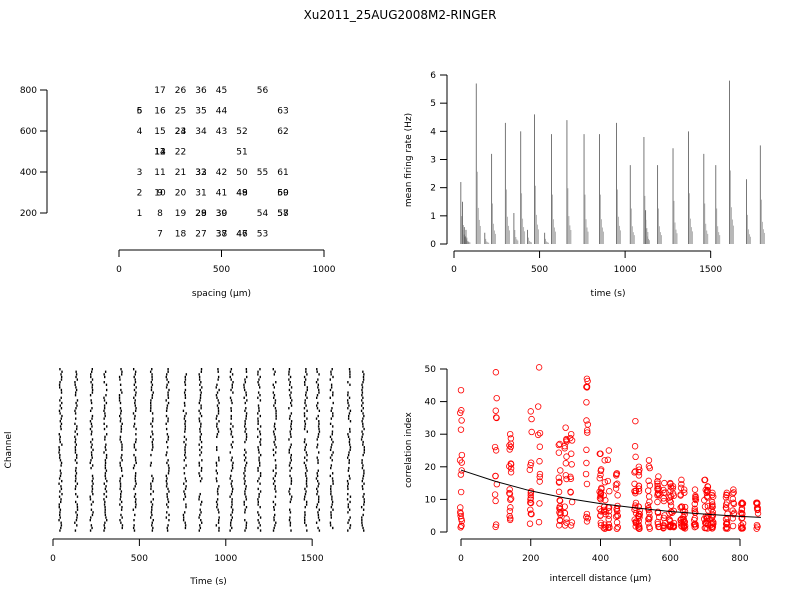 The image size is (800, 600). What do you see at coordinates (282, 112) in the screenshot?
I see `electrode-label: 63` at bounding box center [282, 112].